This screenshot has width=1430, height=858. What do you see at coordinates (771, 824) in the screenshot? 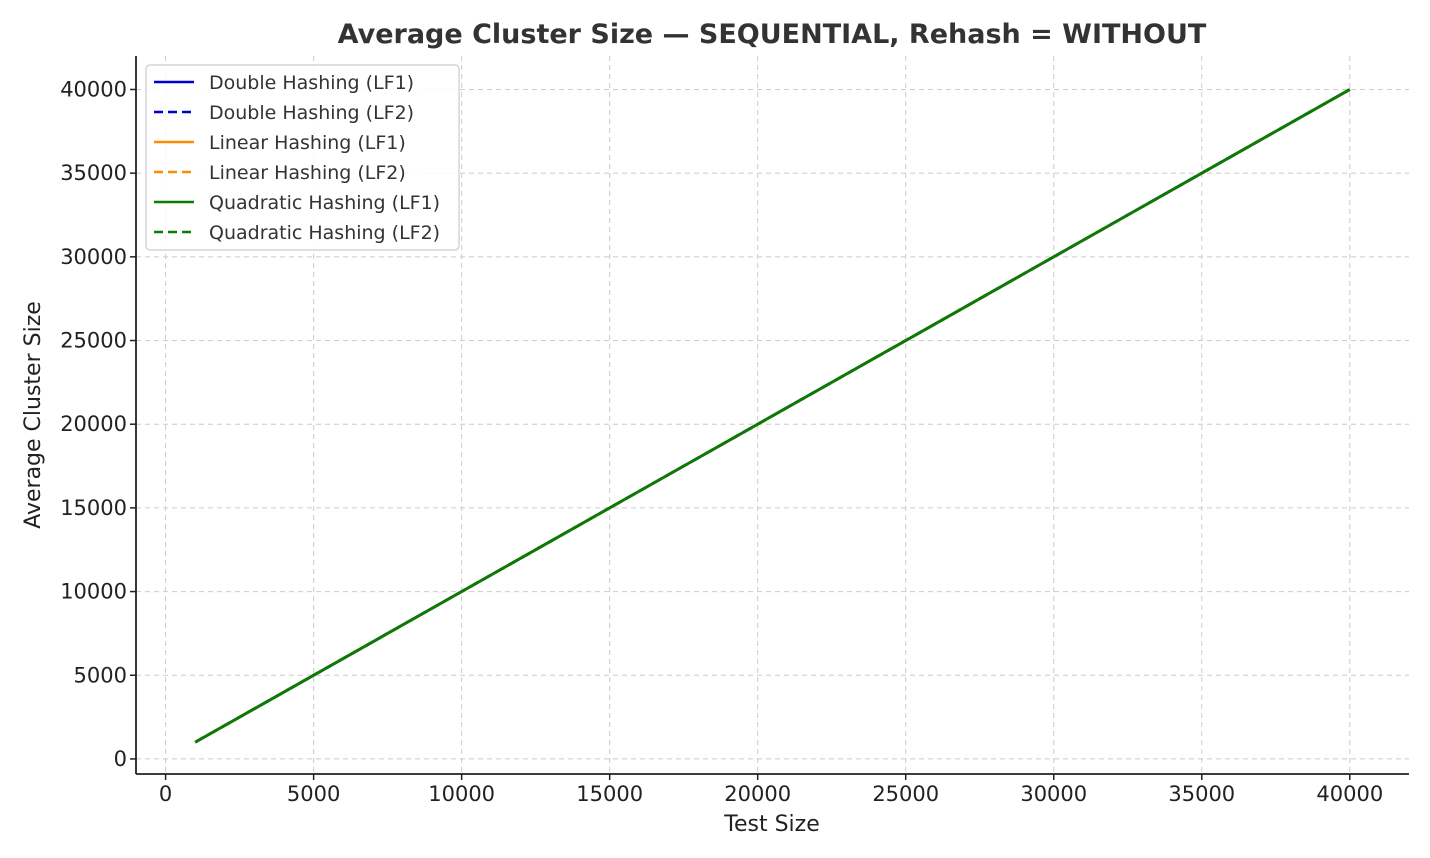
I see `x-axis-label: Test Size` at bounding box center [771, 824].